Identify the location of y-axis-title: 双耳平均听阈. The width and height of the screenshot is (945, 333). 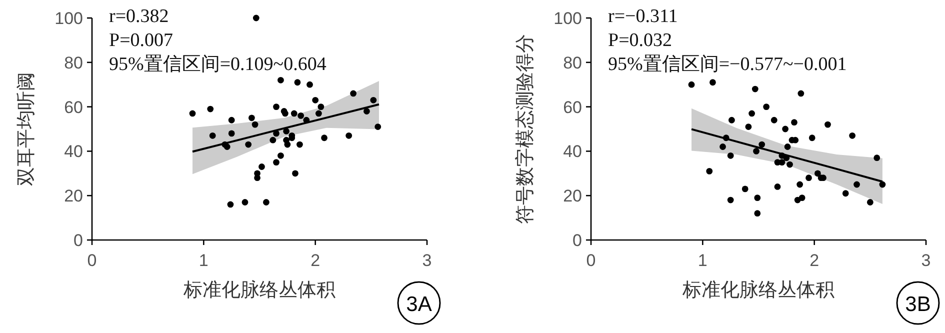
(26, 129).